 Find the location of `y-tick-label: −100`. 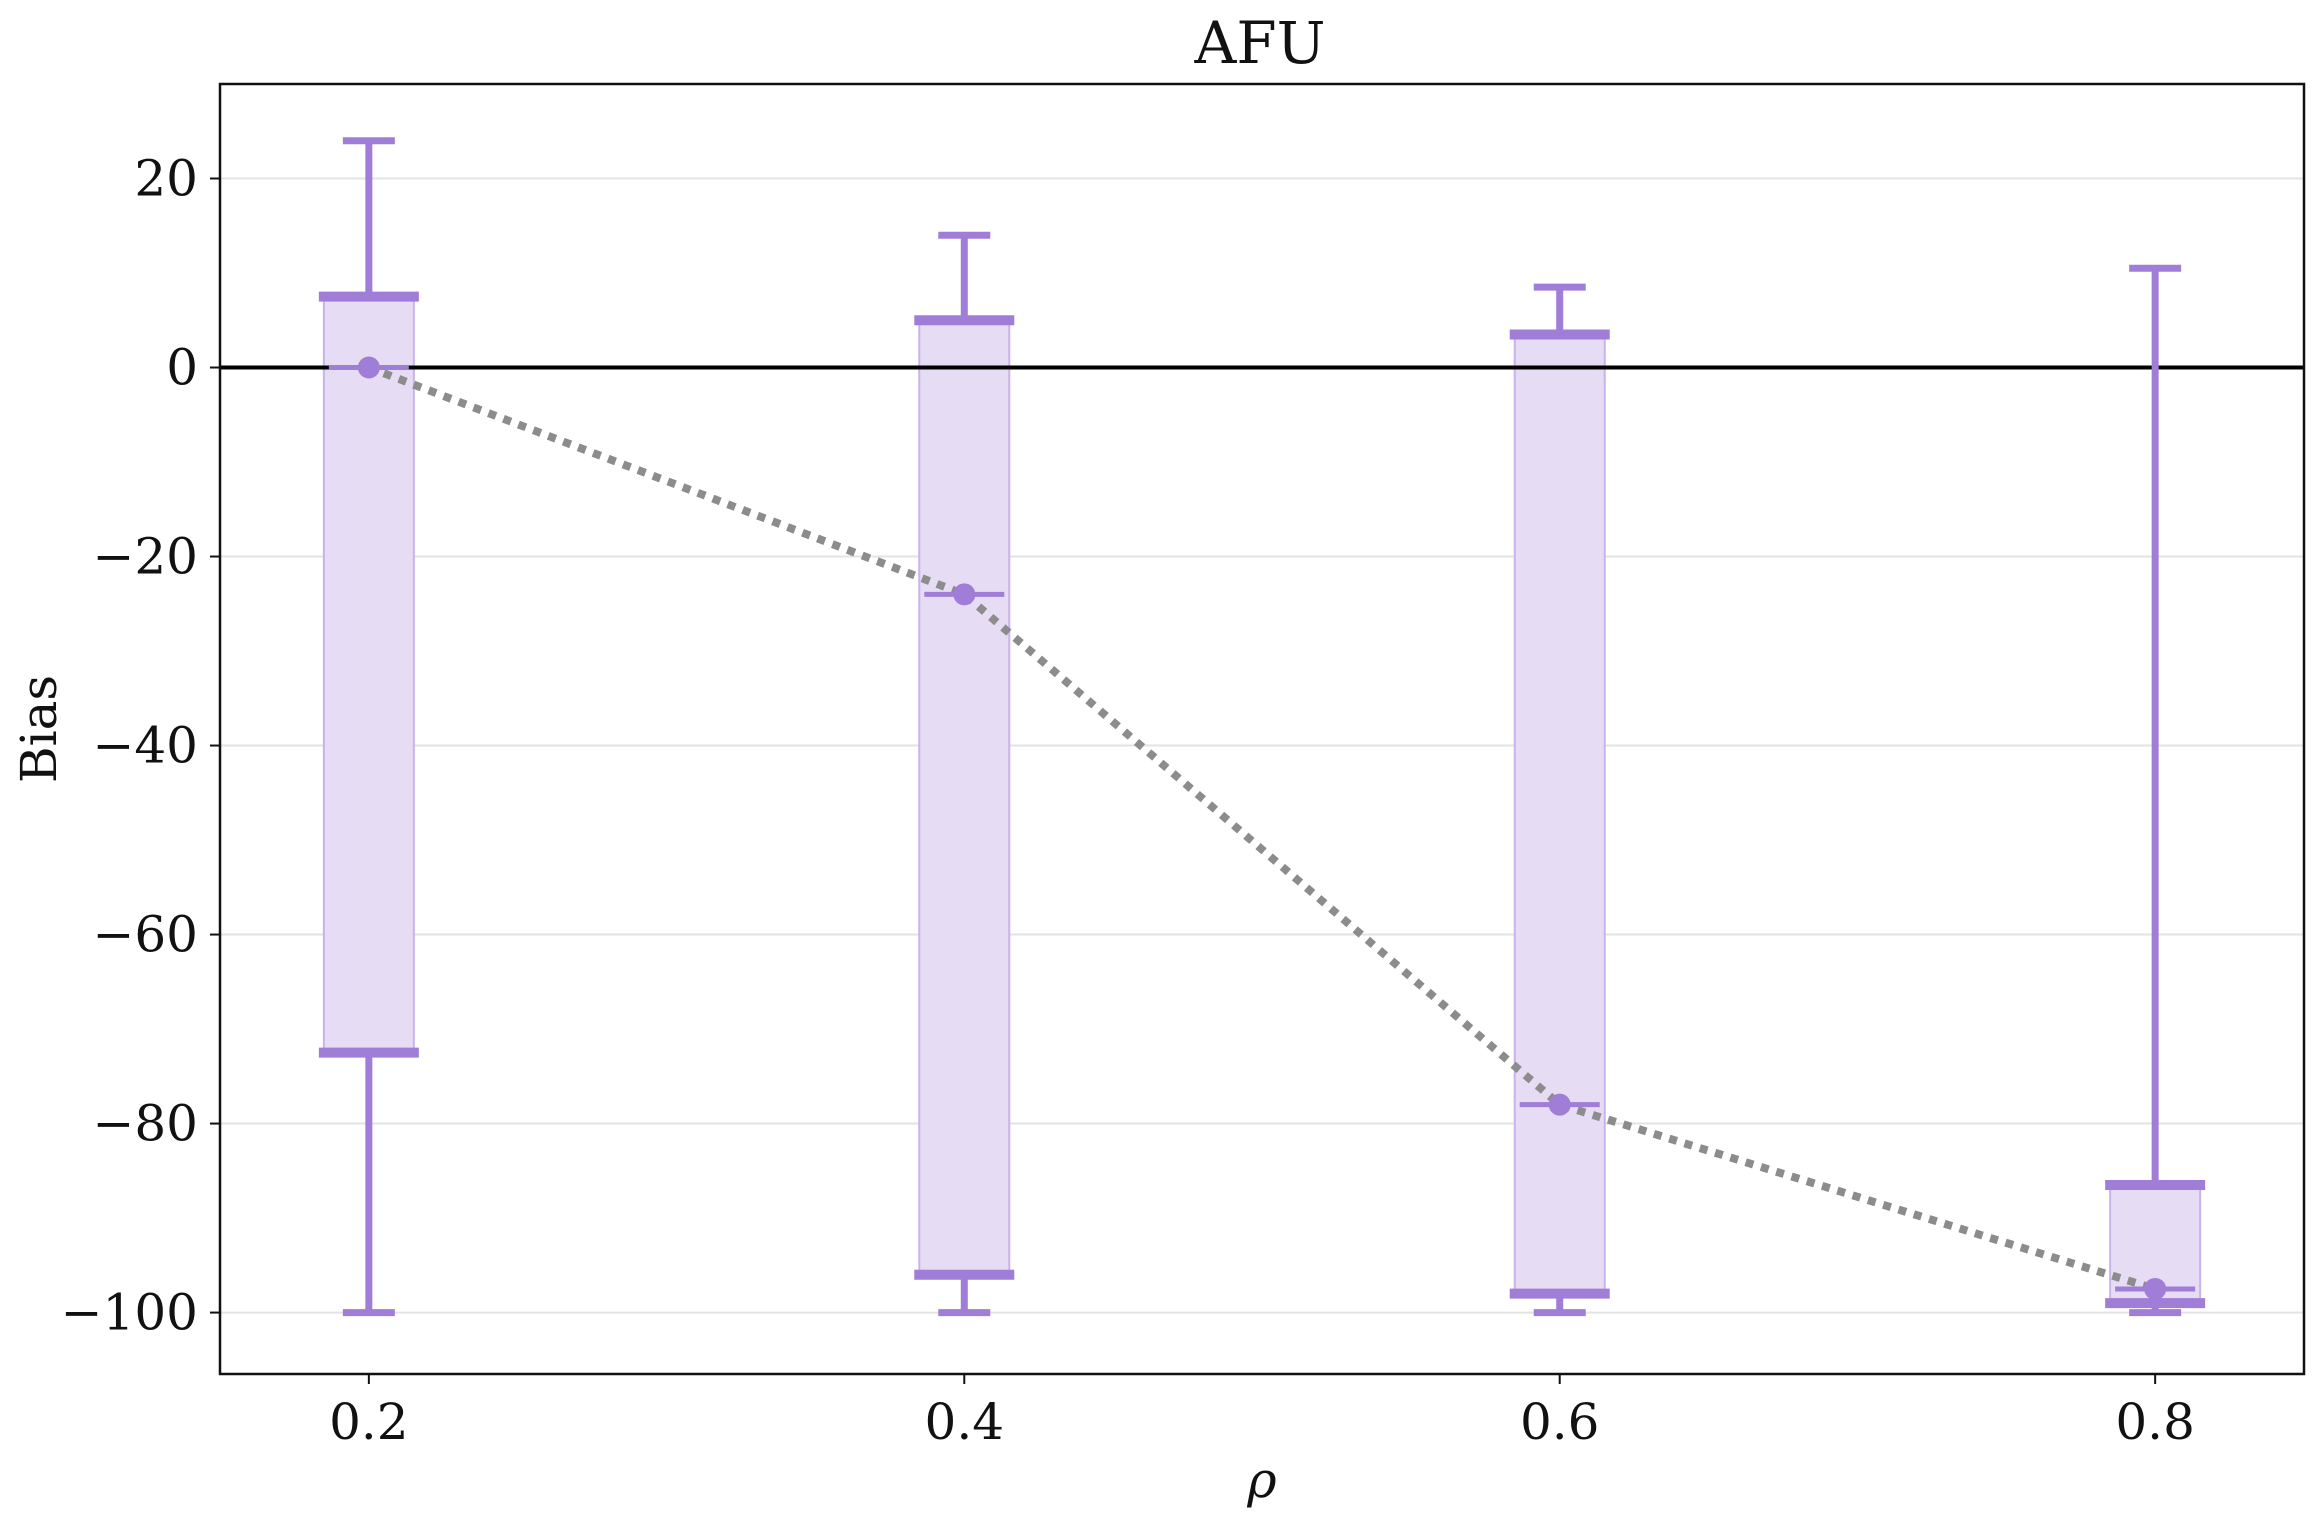

y-tick-label: −100 is located at coordinates (129, 1313).